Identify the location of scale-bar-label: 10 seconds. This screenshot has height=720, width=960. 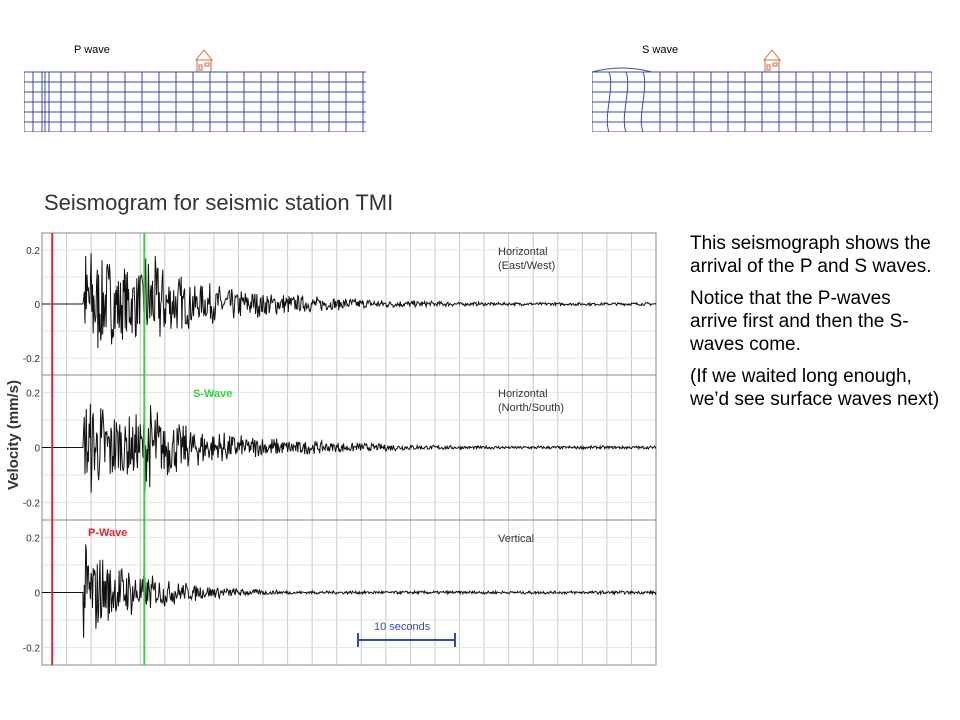
(402, 627).